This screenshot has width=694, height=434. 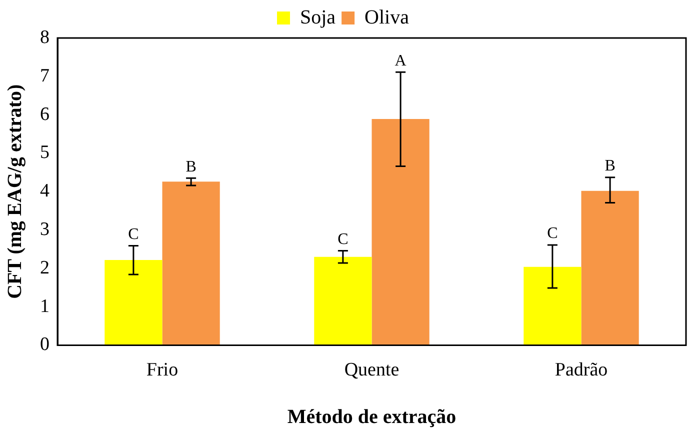 I want to click on y-tick-label: 5, so click(x=45, y=153).